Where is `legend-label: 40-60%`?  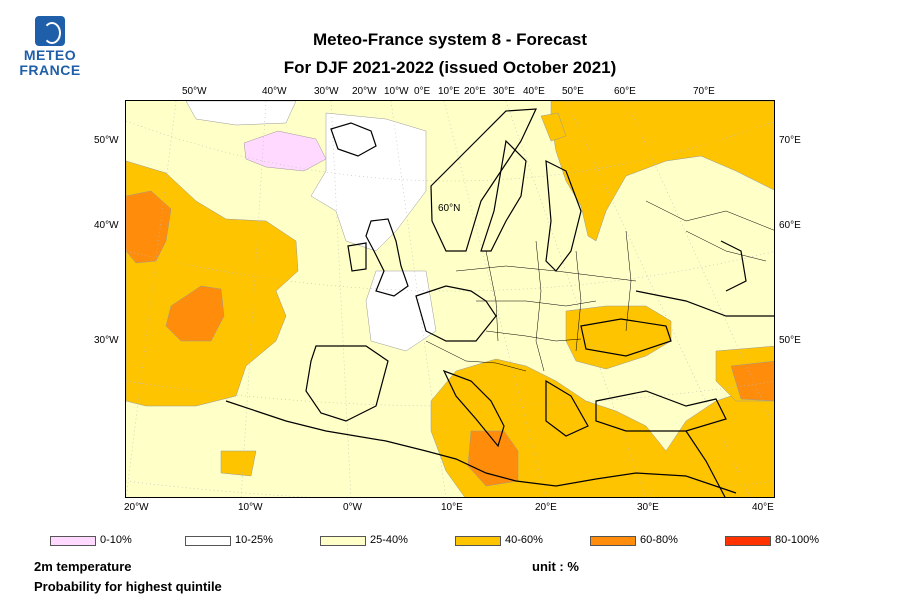 legend-label: 40-60% is located at coordinates (524, 540).